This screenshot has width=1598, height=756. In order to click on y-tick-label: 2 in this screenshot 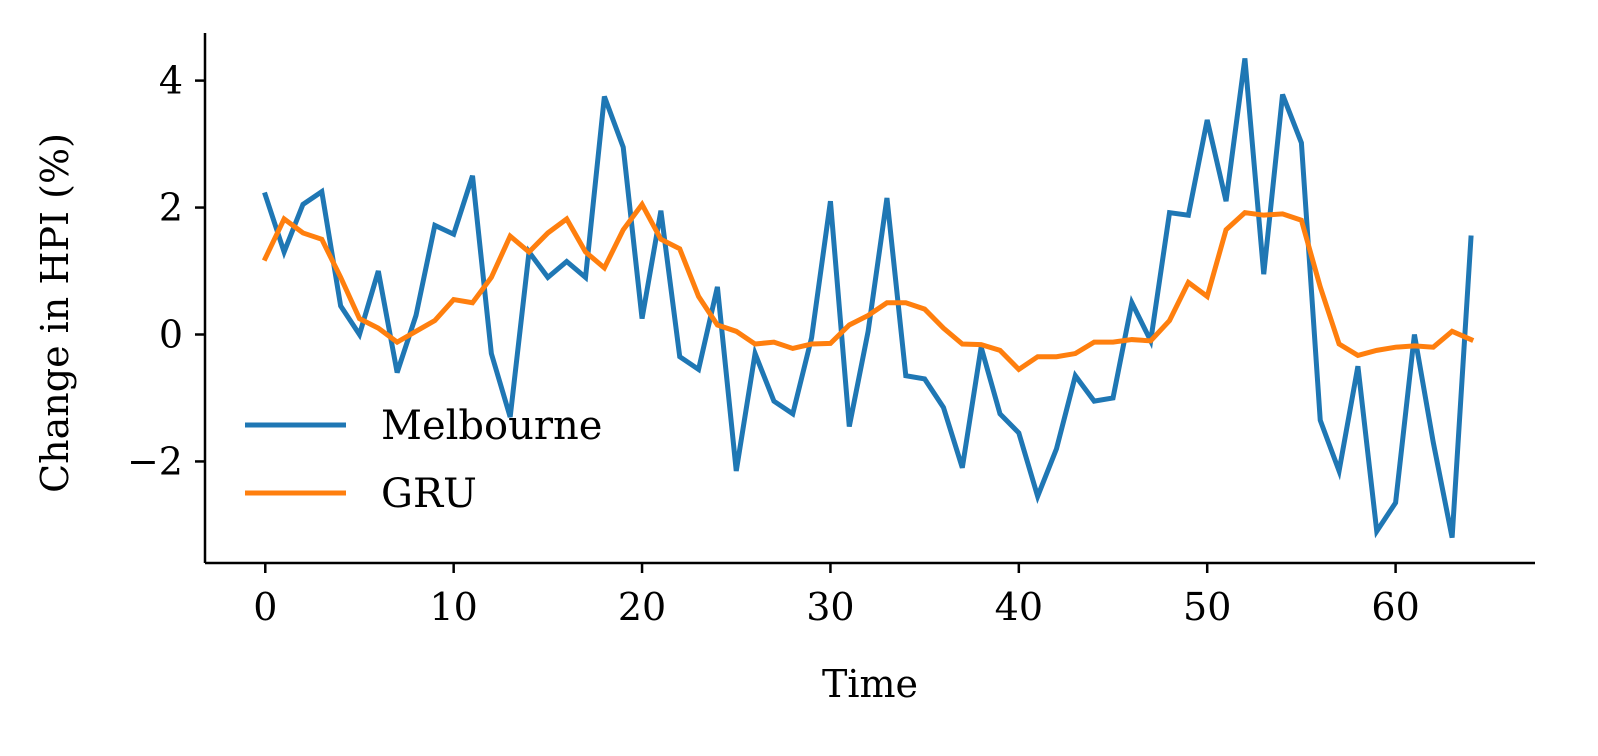, I will do `click(171, 208)`.